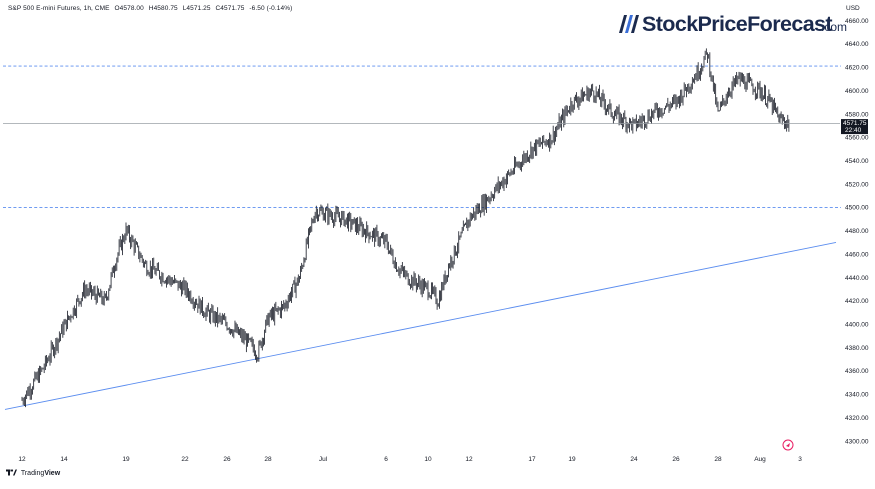 The width and height of the screenshot is (875, 489). Describe the element at coordinates (857, 348) in the screenshot. I see `y-tick-label: 4380.00` at that location.